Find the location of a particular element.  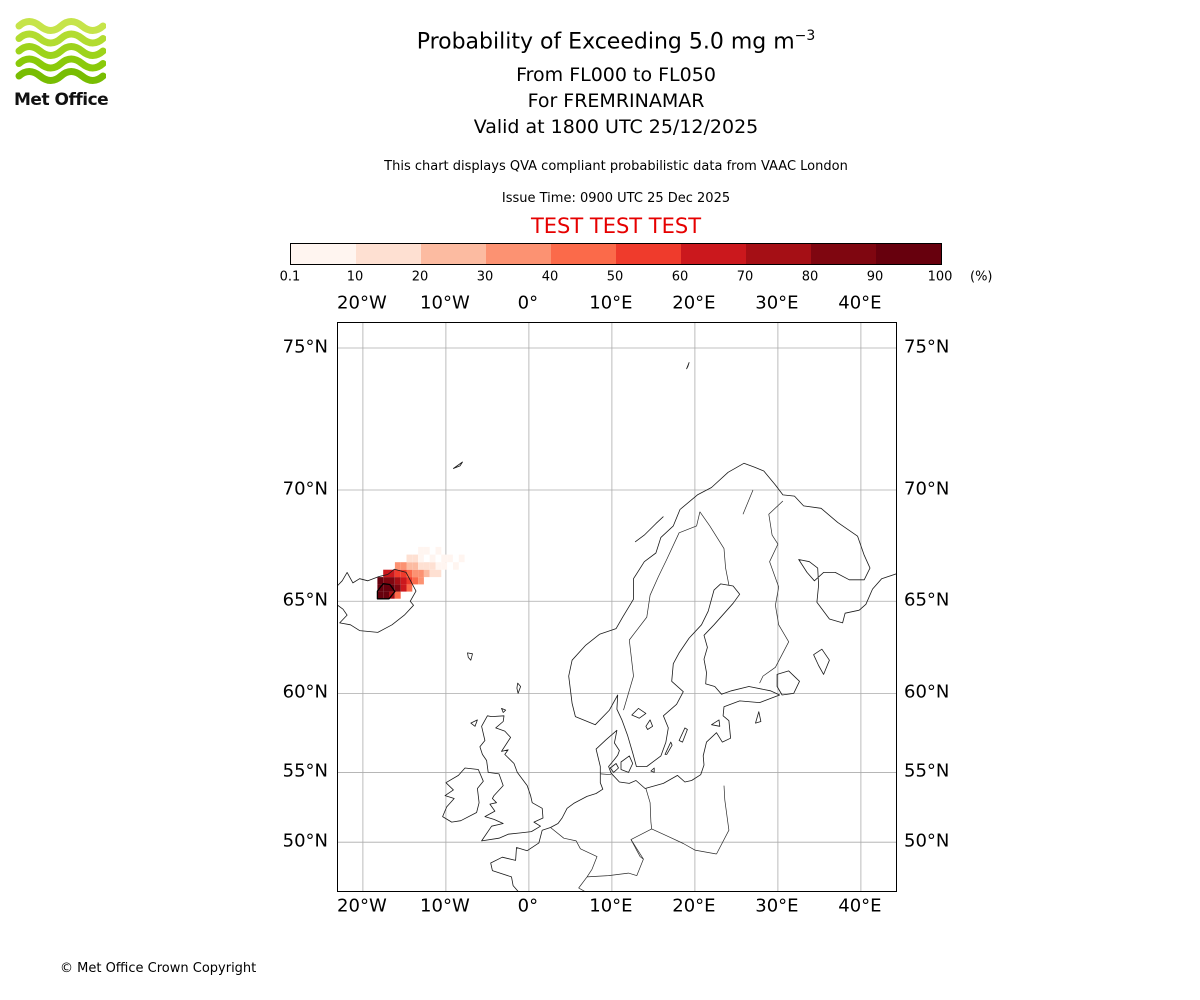

coastline-gotland is located at coordinates (683, 735).